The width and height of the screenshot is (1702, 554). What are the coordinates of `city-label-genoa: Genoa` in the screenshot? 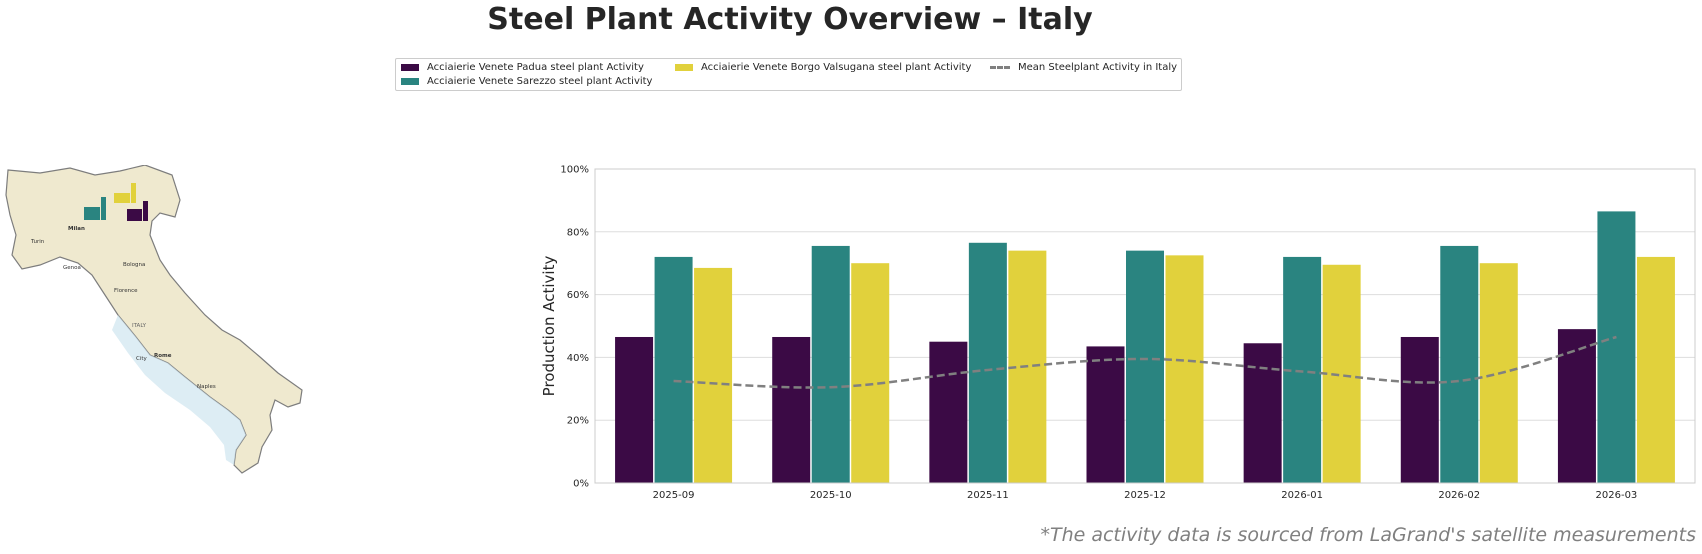 It's located at (72, 268).